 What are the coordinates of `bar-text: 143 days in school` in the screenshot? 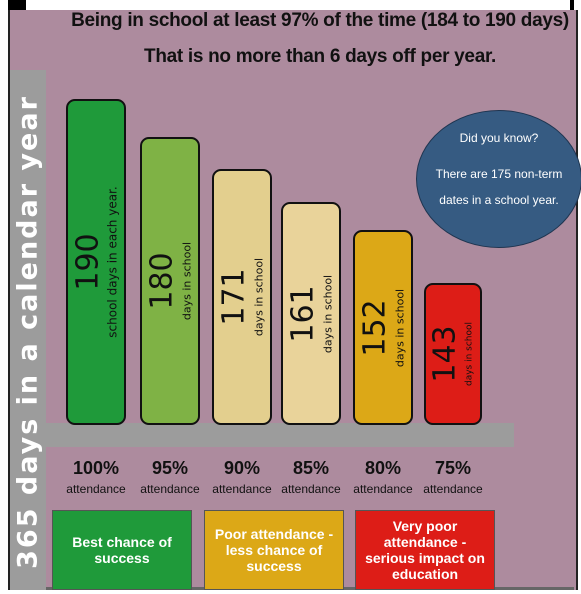 It's located at (452, 354).